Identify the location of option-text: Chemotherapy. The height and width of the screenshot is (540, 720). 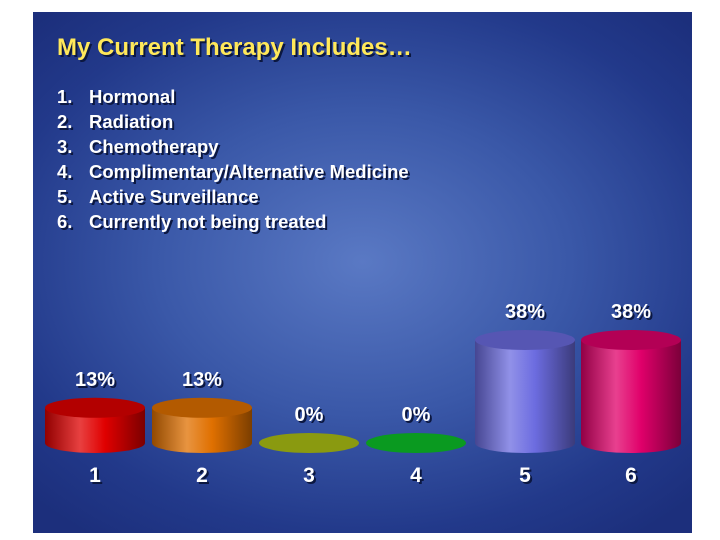
(154, 146).